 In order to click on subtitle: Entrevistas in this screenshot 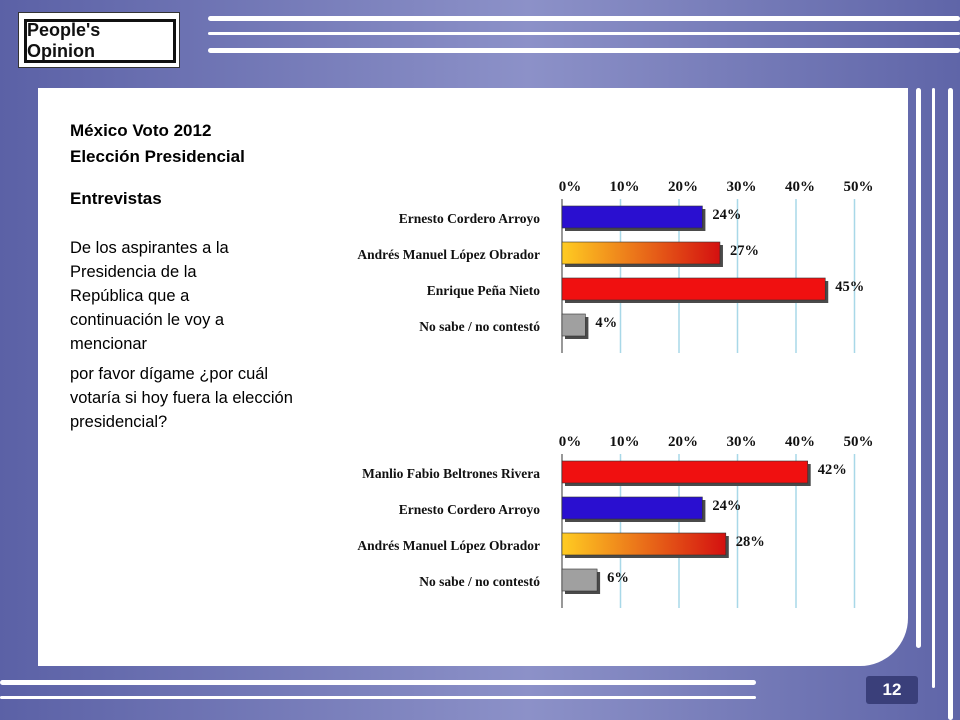, I will do `click(116, 198)`.